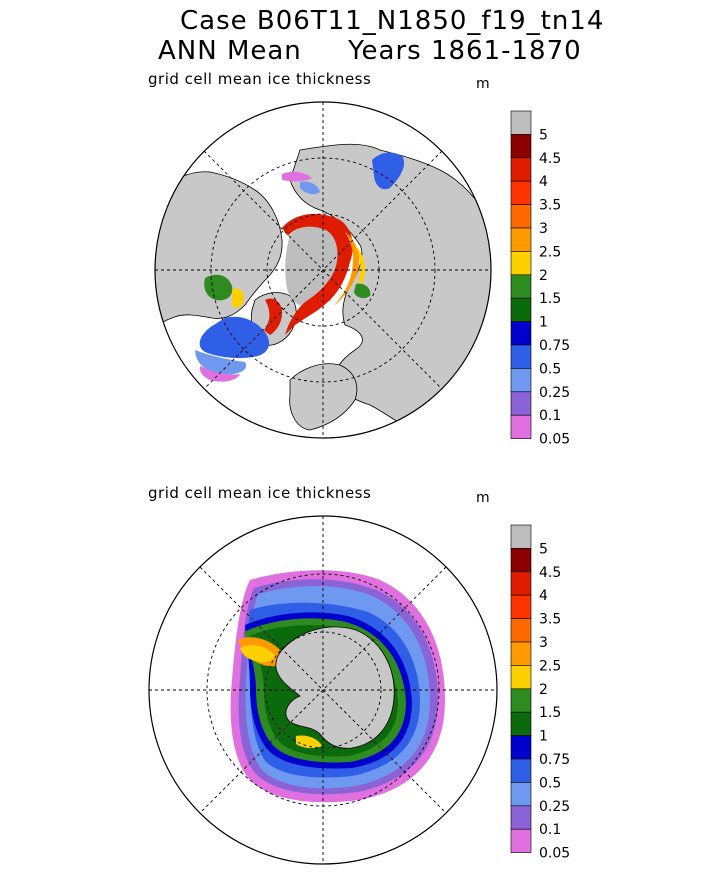  Describe the element at coordinates (550, 620) in the screenshot. I see `colorbar-tick-label-south: 3.5` at that location.